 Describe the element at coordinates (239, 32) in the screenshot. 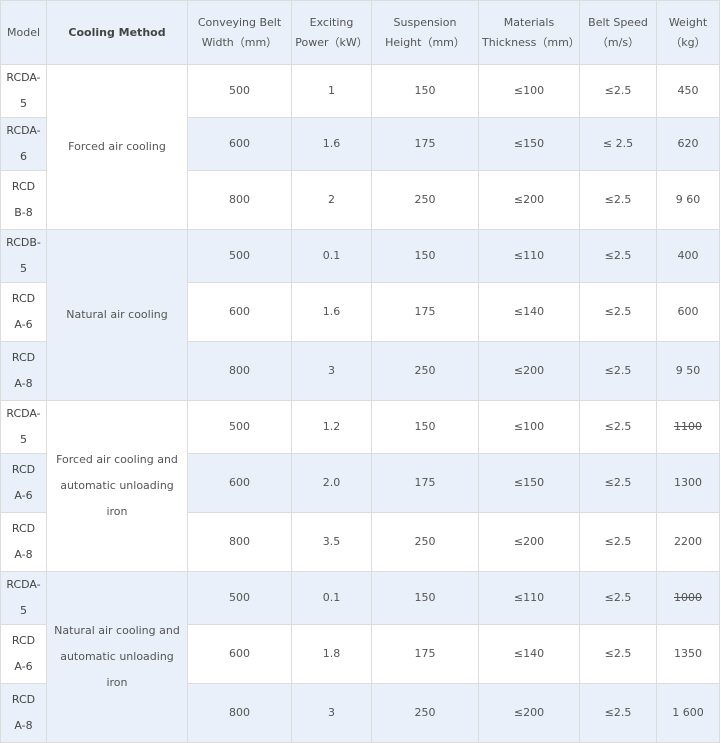

I see `header-belt-width: Conveying Belt Width（mm）` at that location.